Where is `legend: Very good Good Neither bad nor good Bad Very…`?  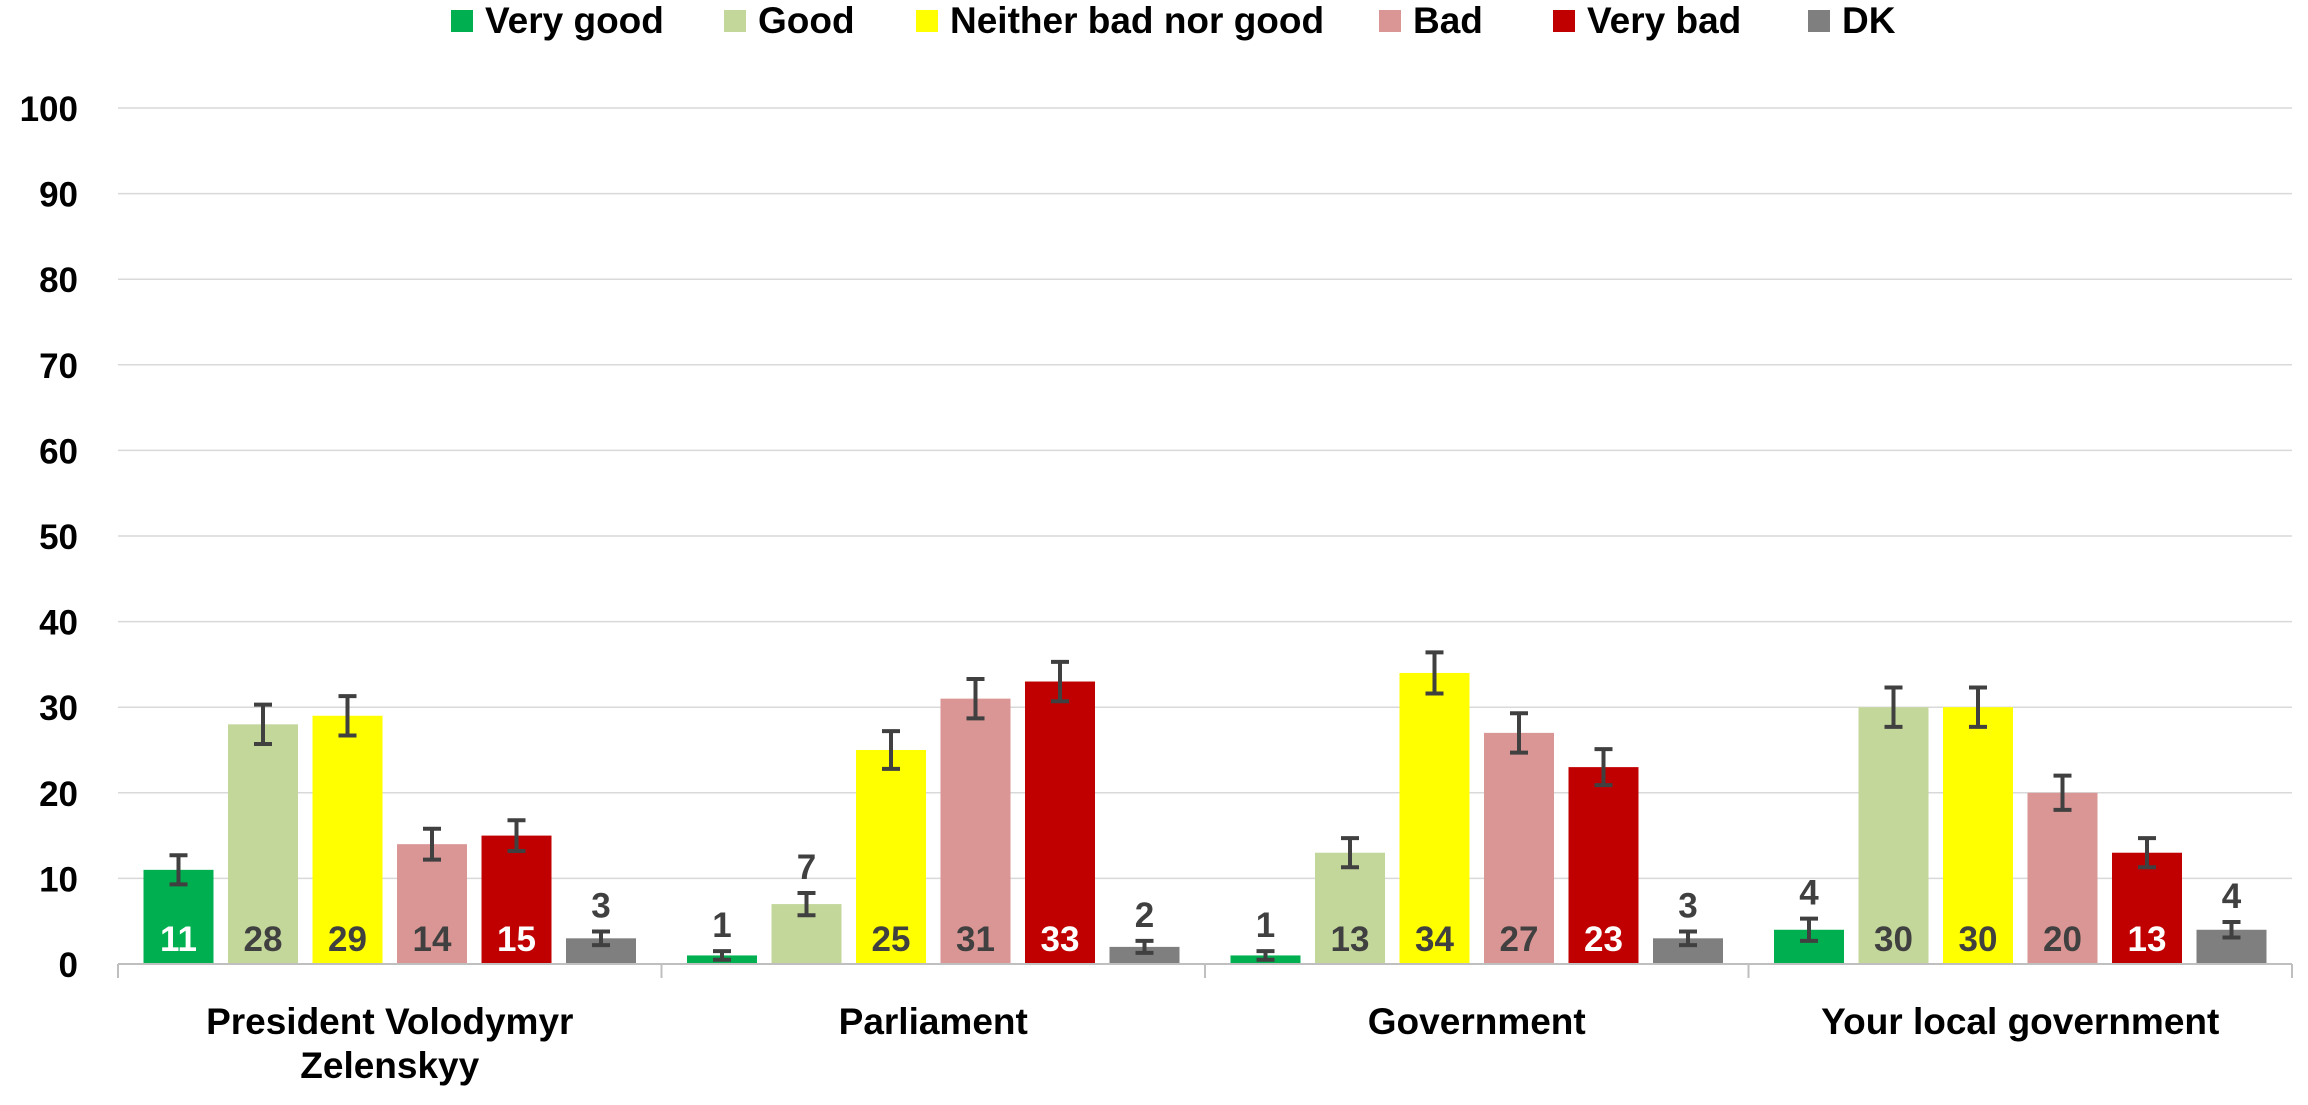 legend: Very good Good Neither bad nor good Bad Very… is located at coordinates (1173, 20).